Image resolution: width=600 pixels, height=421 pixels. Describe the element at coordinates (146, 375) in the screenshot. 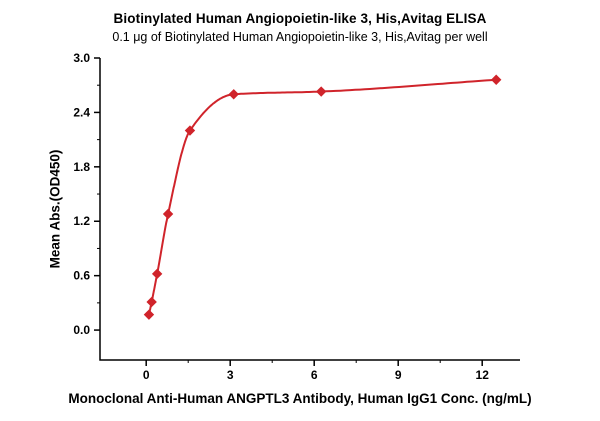

I see `x-tick-label: 0` at that location.